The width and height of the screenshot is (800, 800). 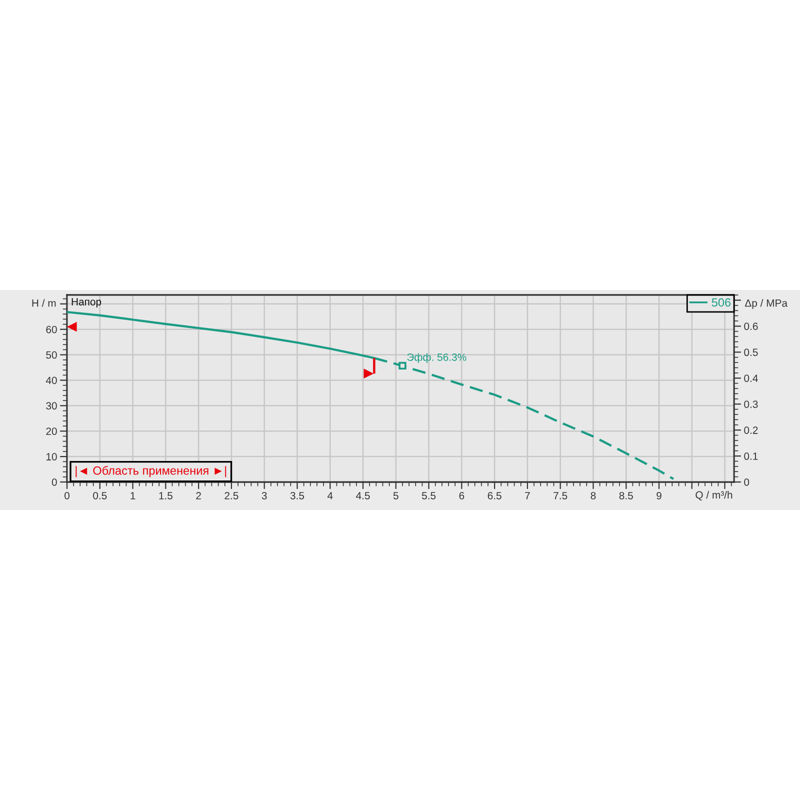 What do you see at coordinates (330, 496) in the screenshot?
I see `x-tick-label: 4` at bounding box center [330, 496].